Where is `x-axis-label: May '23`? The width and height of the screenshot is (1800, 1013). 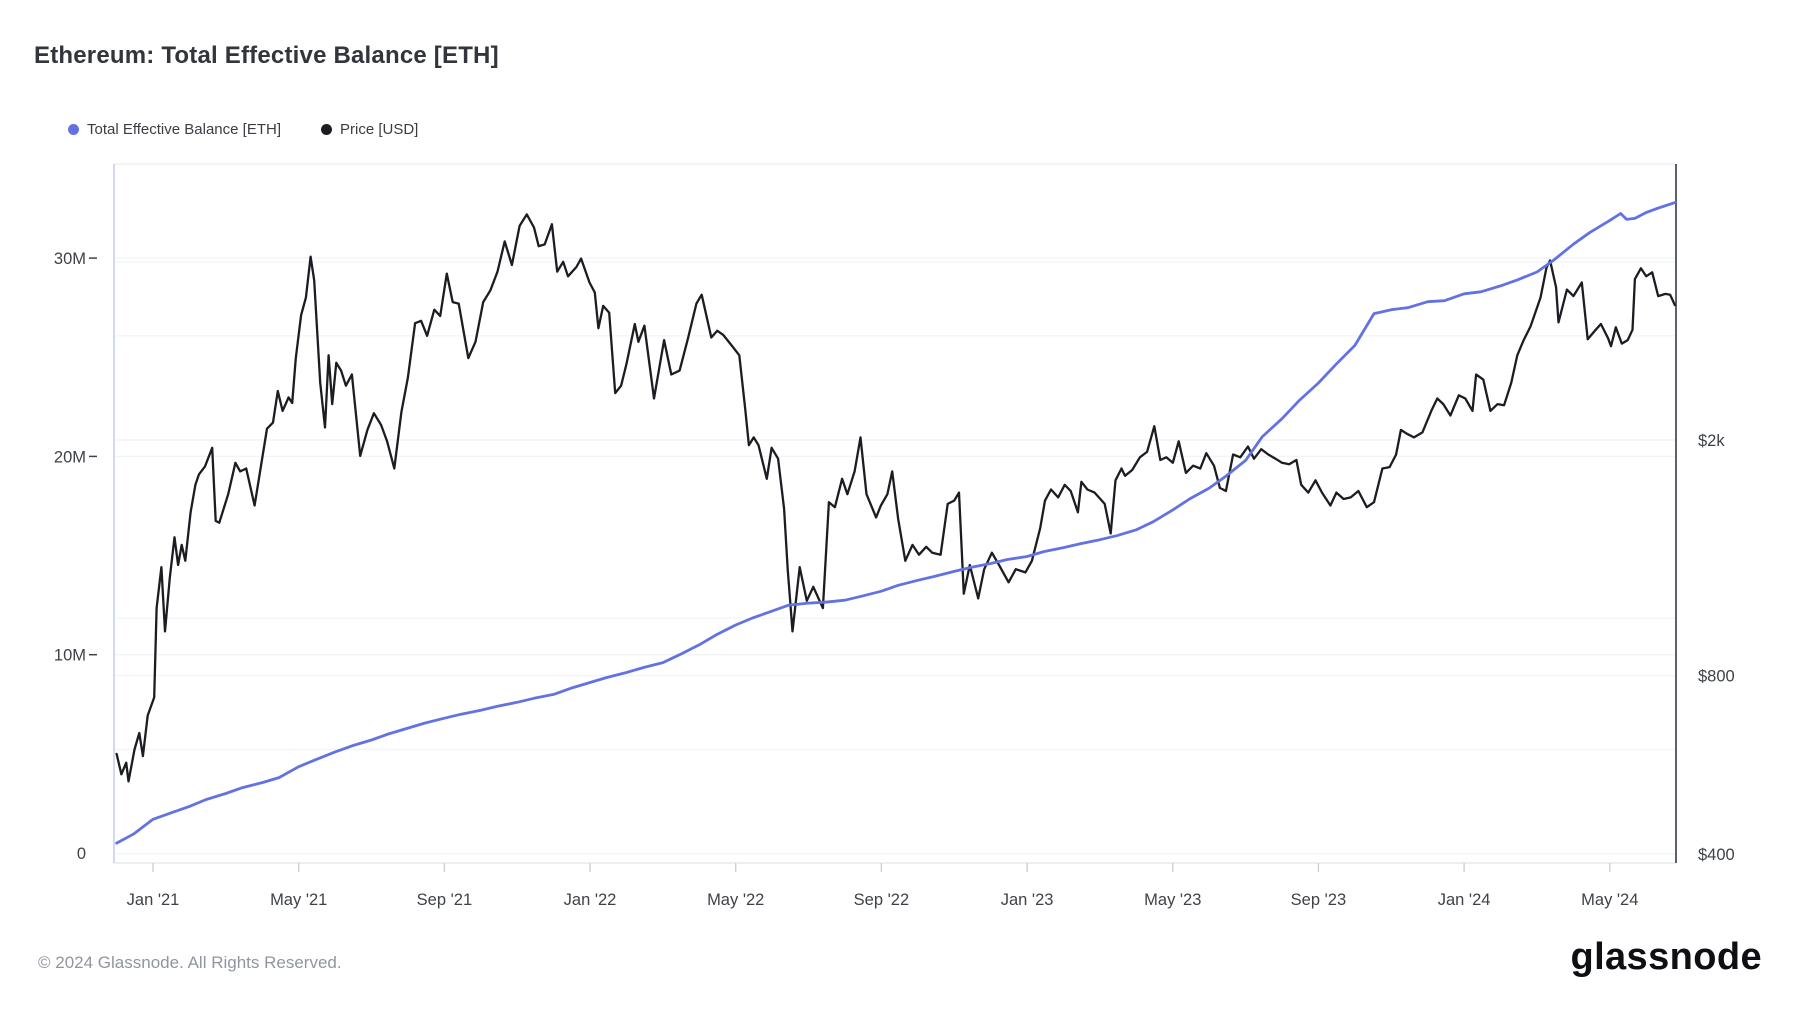 x-axis-label: May '23 is located at coordinates (1172, 900).